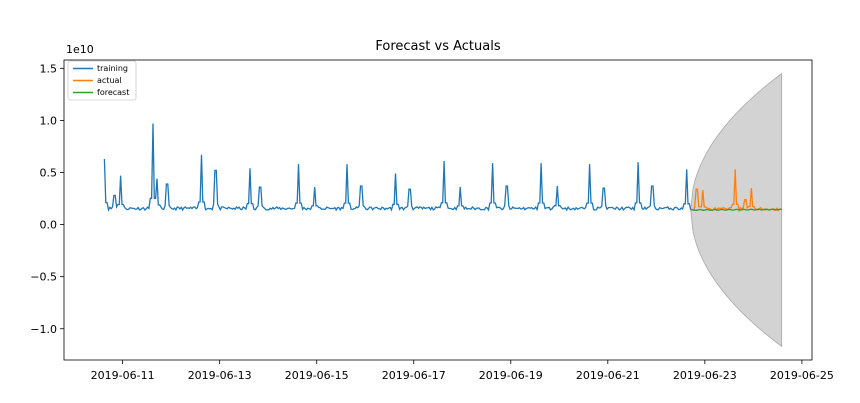 The image size is (860, 403). I want to click on series-line-forecast, so click(736, 209).